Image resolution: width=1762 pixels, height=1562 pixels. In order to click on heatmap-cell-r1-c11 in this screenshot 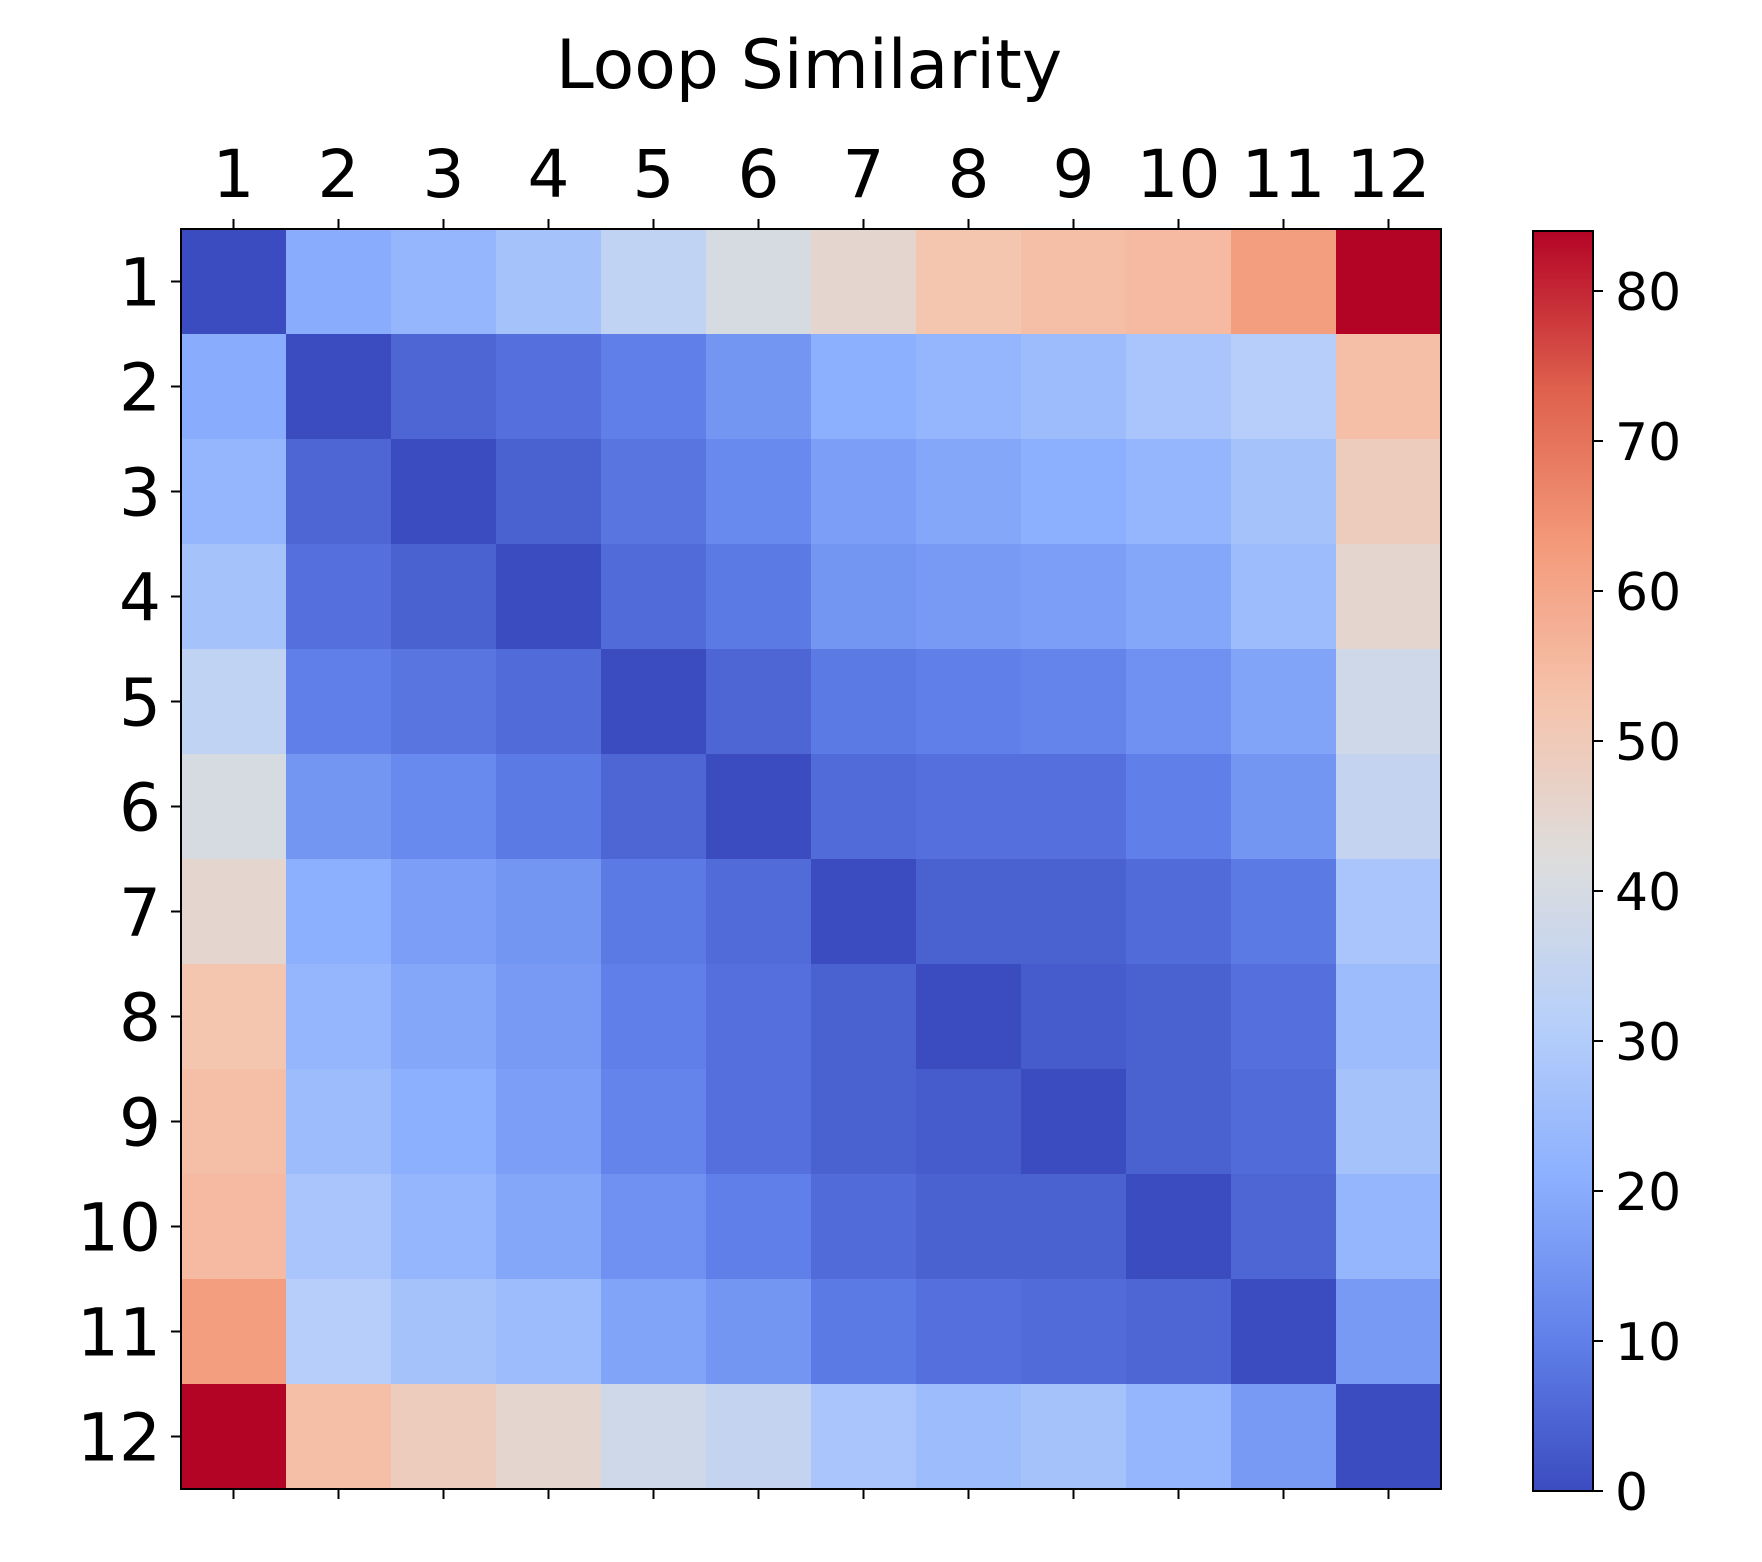, I will do `click(1284, 282)`.